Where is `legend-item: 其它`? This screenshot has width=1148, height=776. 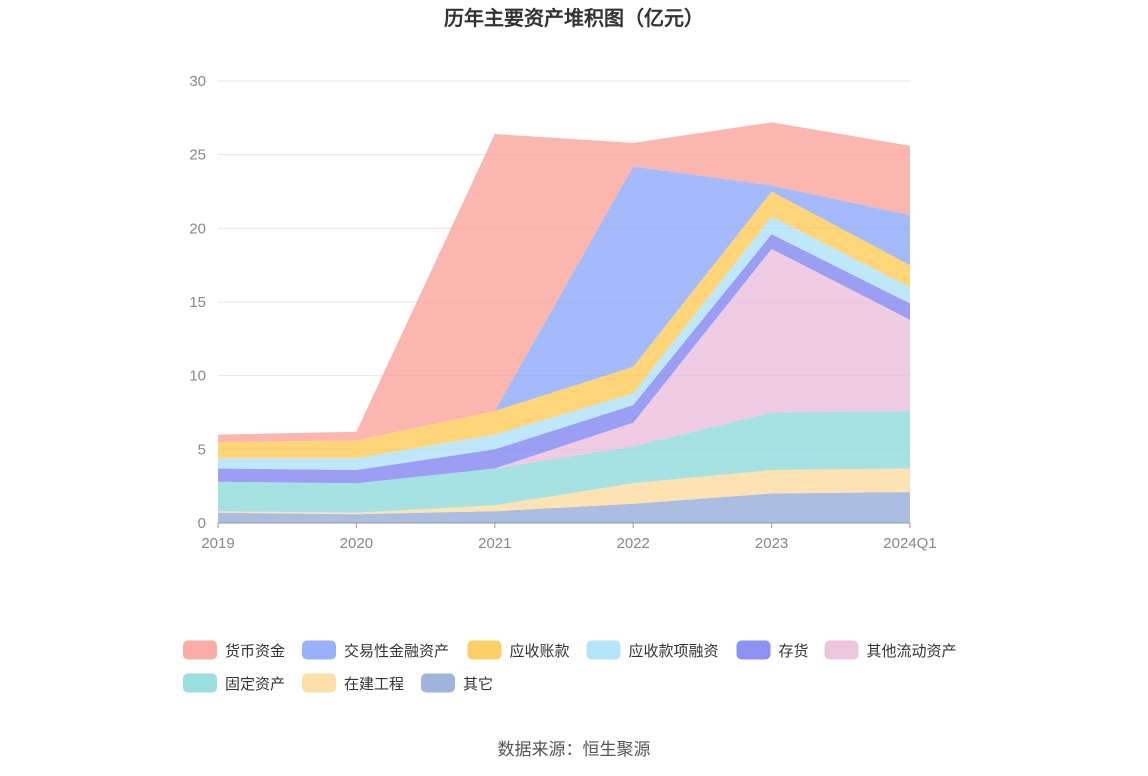
legend-item: 其它 is located at coordinates (457, 683).